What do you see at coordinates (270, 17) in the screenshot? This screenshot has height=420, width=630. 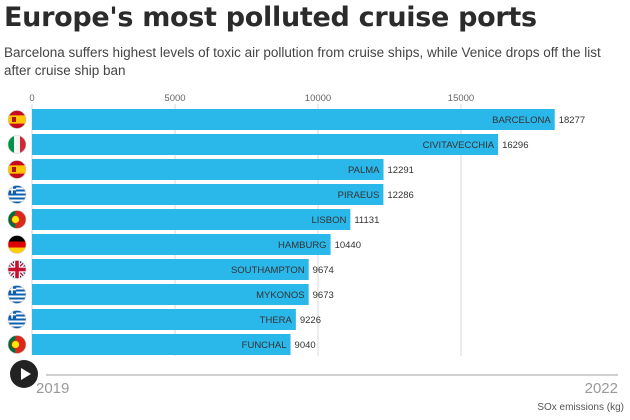 I see `chart-title: Europe's most polluted cruise ports` at bounding box center [270, 17].